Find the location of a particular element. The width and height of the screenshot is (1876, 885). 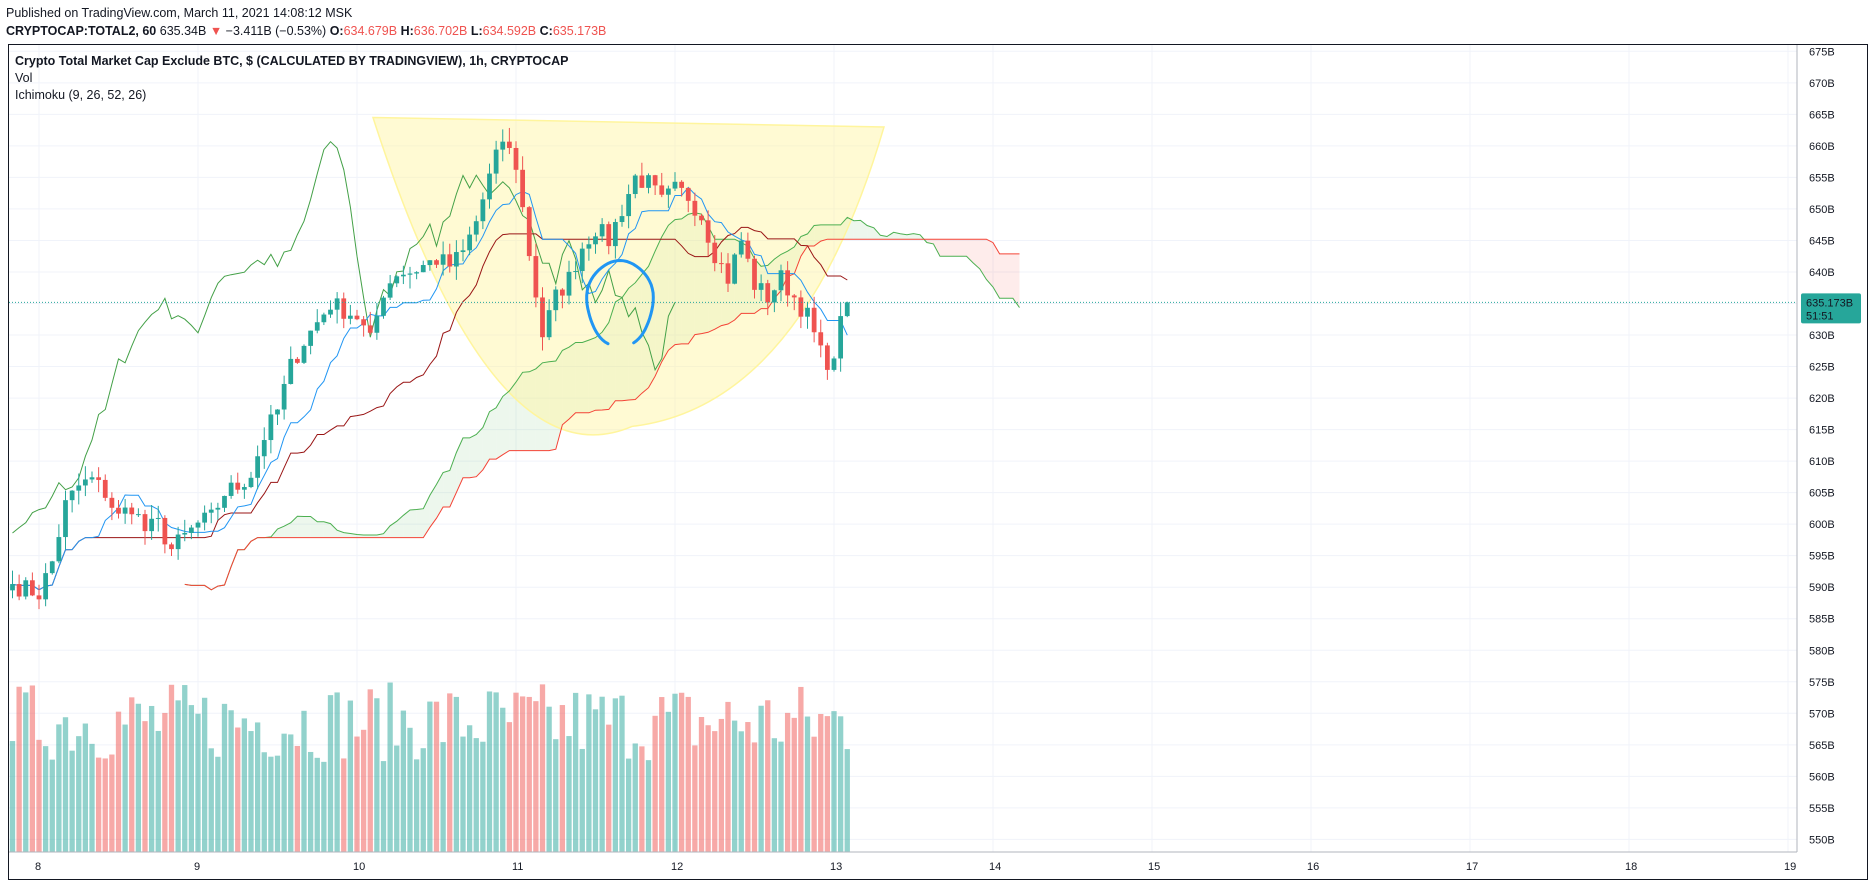

y-tick-label: 670B is located at coordinates (1822, 84).